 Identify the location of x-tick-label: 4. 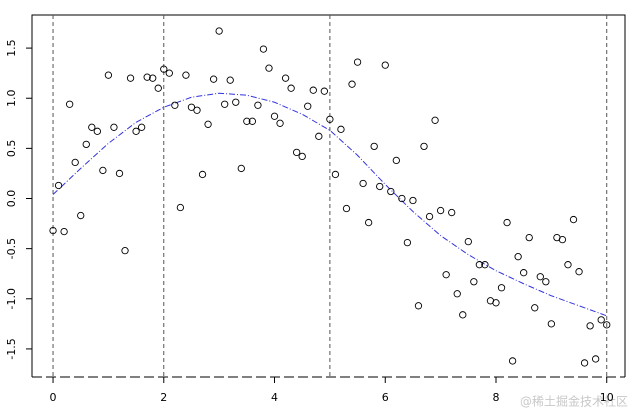
(274, 397).